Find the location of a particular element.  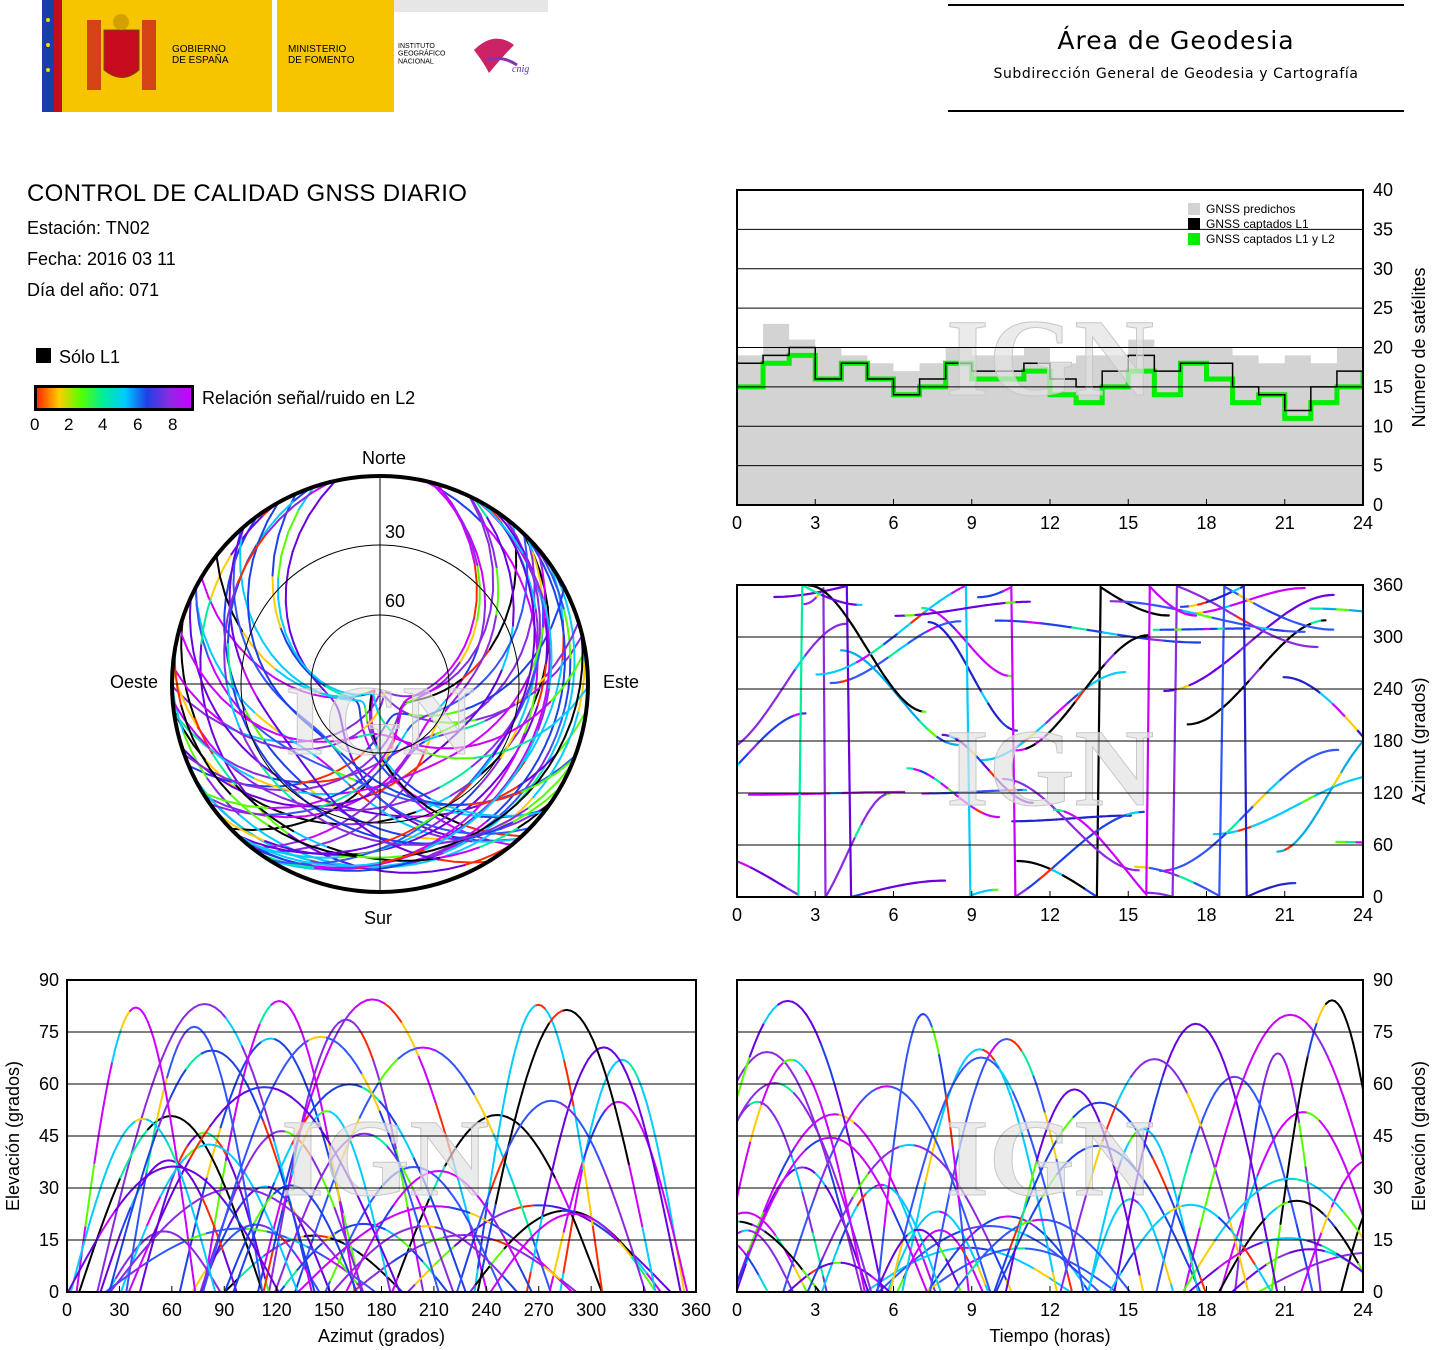

snr-tick: 6 is located at coordinates (138, 424).